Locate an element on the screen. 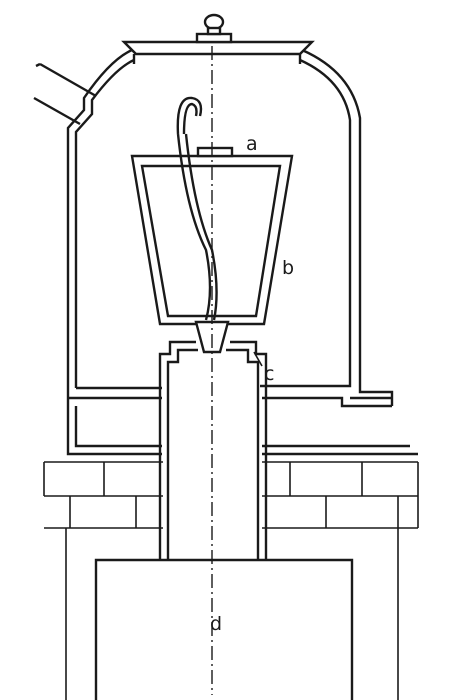  leader-c is located at coordinates (258, 359).